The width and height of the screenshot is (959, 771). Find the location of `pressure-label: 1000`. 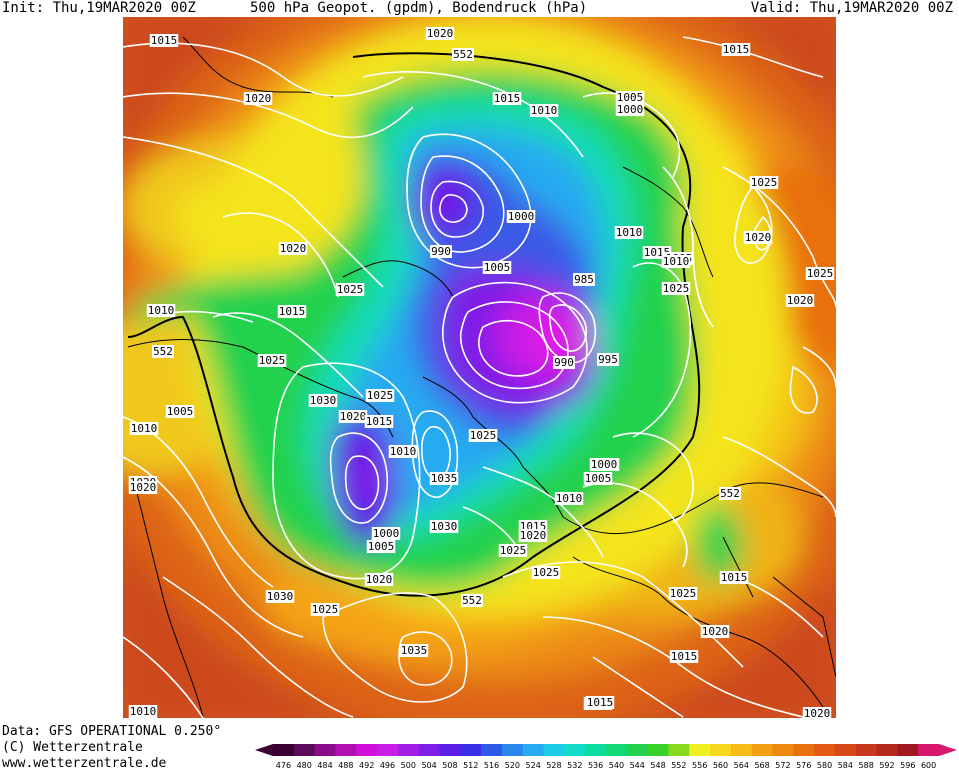

pressure-label: 1000 is located at coordinates (521, 216).